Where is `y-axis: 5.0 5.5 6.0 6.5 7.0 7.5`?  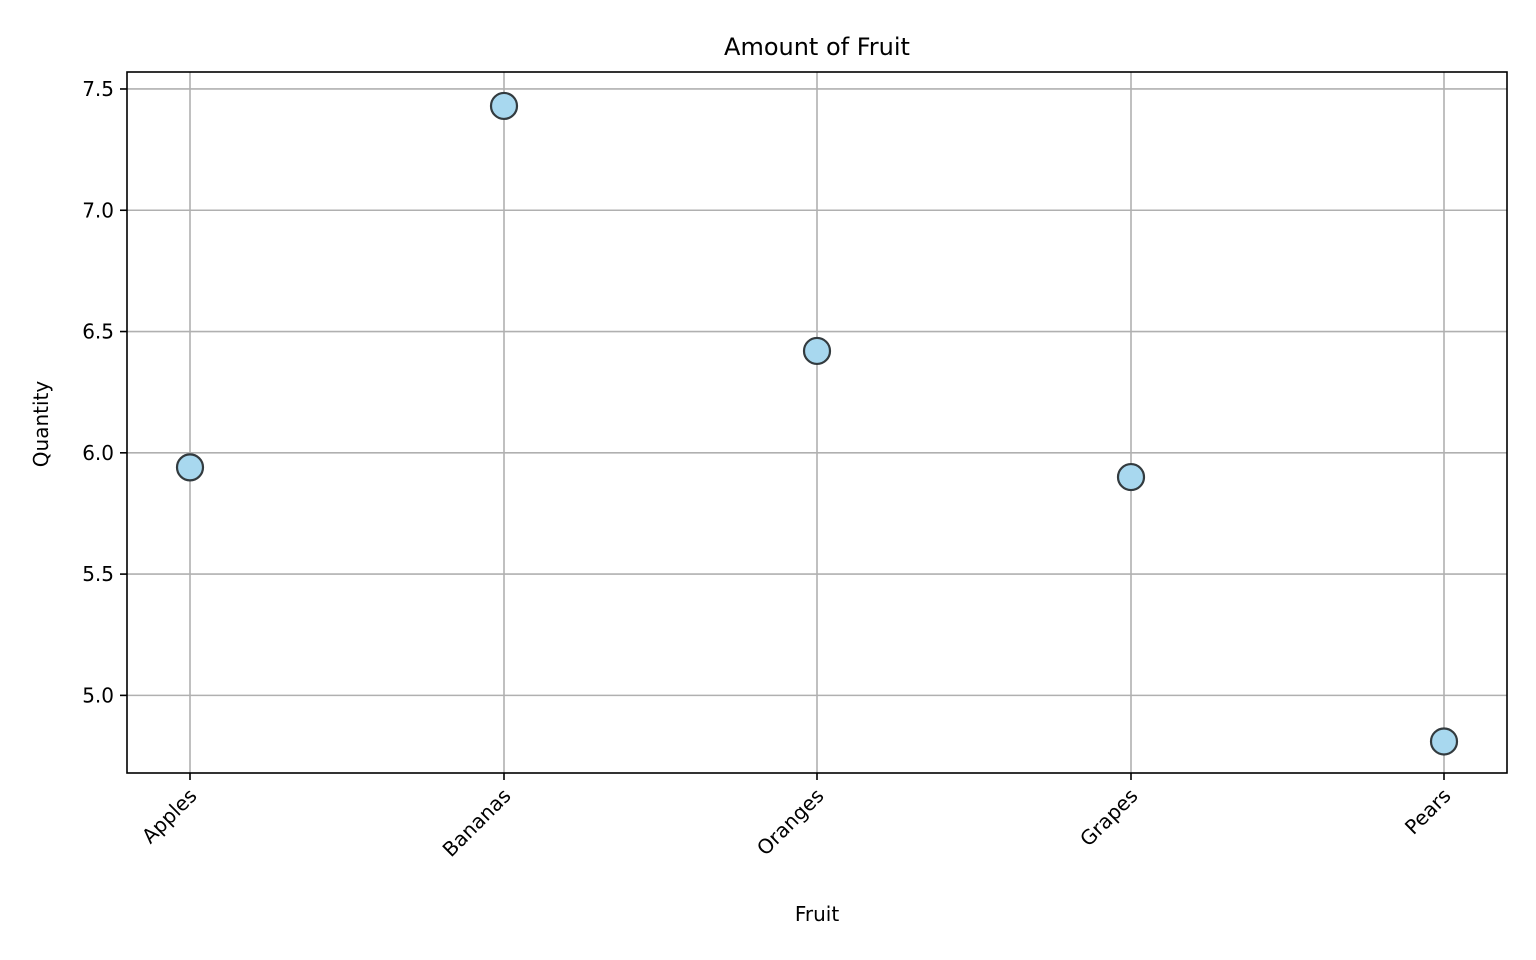 y-axis: 5.0 5.5 6.0 6.5 7.0 7.5 is located at coordinates (104, 392).